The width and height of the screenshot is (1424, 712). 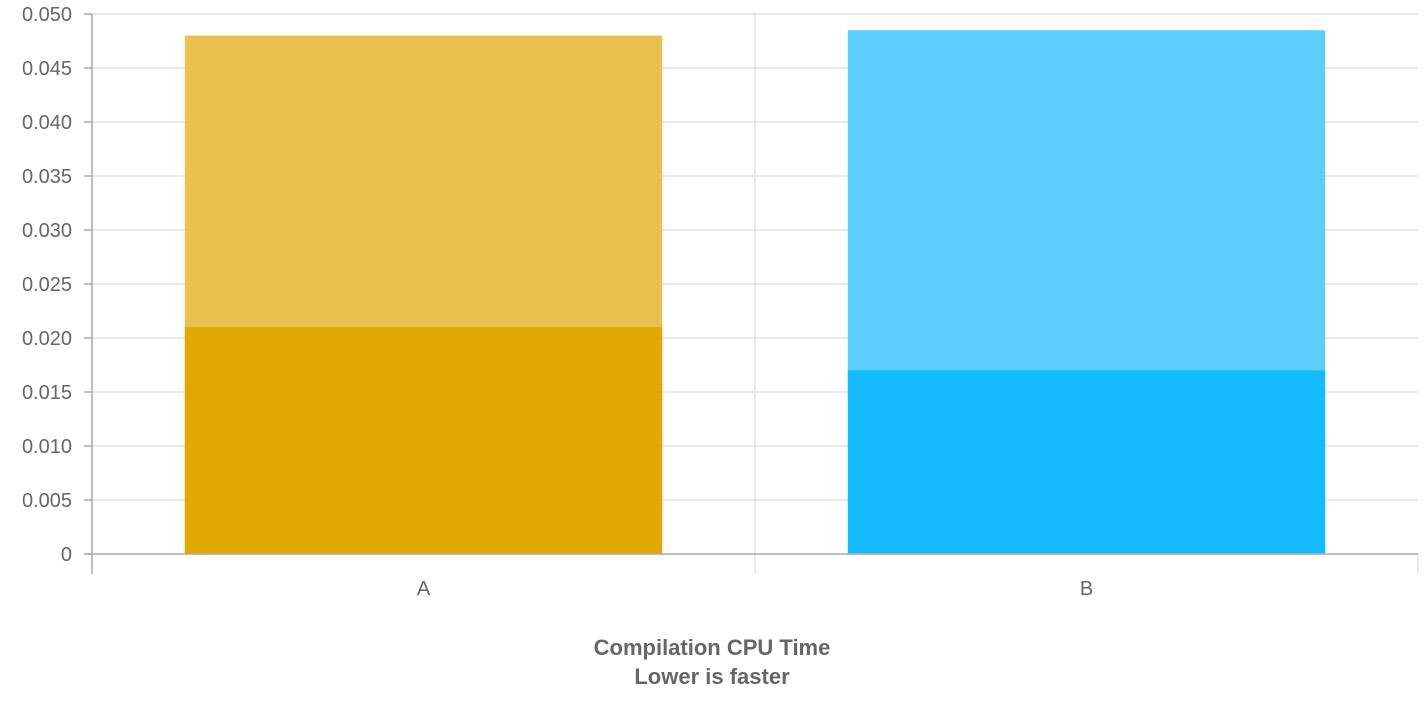 I want to click on y-tick-label: 0, so click(x=66, y=555).